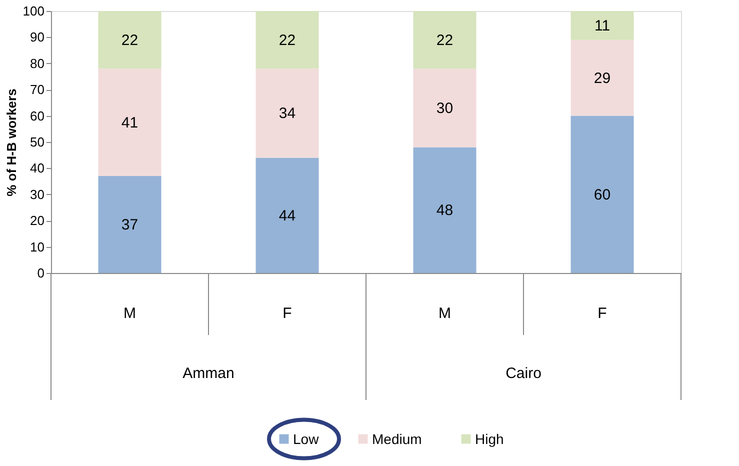 The width and height of the screenshot is (739, 466). Describe the element at coordinates (397, 439) in the screenshot. I see `legend-label: Medium` at that location.